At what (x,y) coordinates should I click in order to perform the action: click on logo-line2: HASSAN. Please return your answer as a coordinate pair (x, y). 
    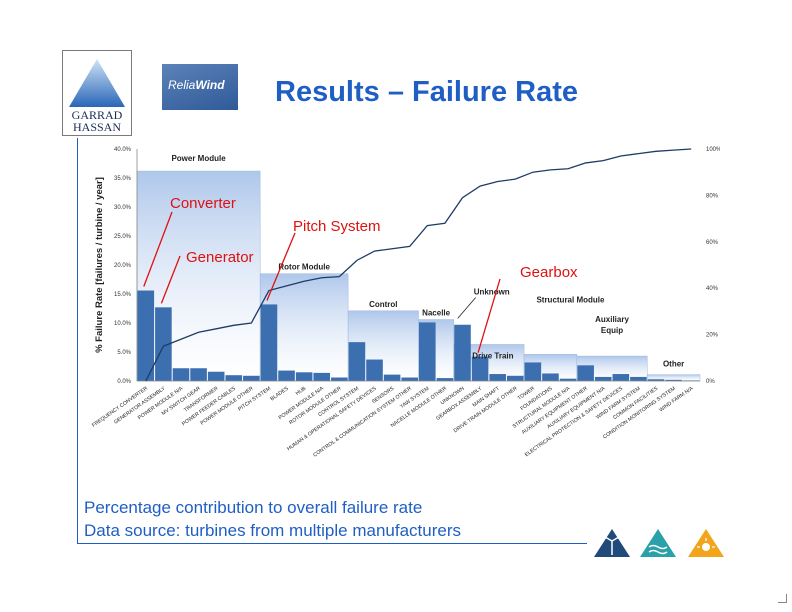
    Looking at the image, I should click on (96, 127).